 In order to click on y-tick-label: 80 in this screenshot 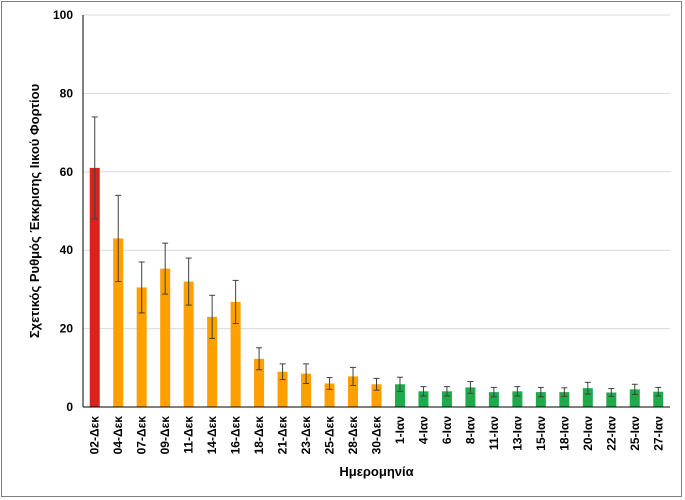, I will do `click(67, 93)`.